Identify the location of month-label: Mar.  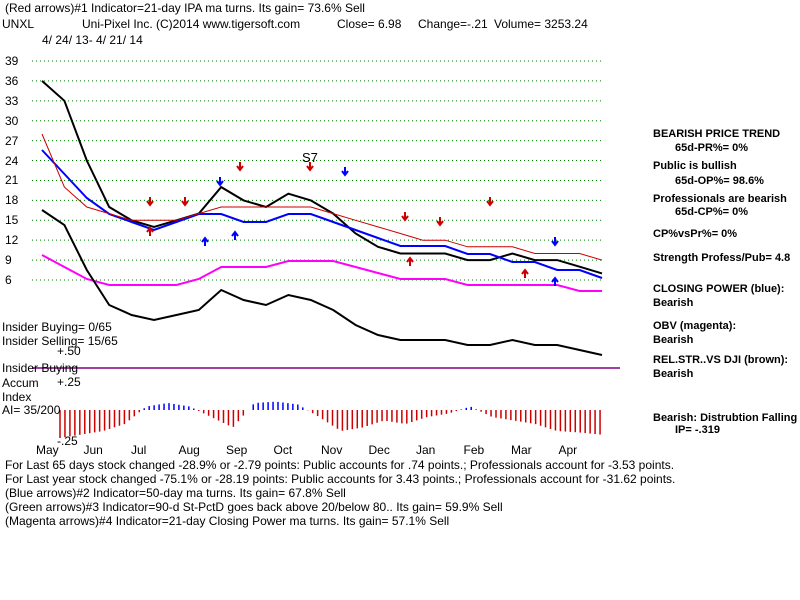
(521, 450).